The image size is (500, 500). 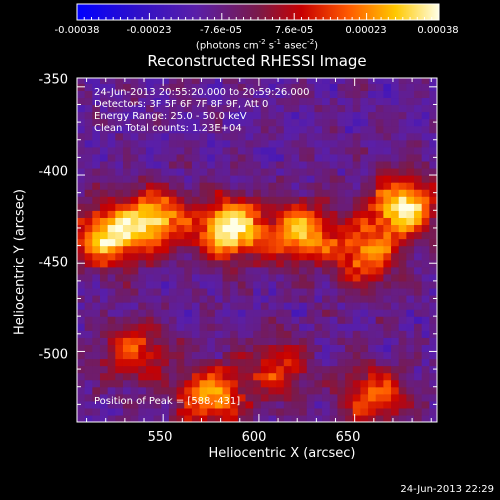 What do you see at coordinates (160, 437) in the screenshot?
I see `x-tick-label: 550` at bounding box center [160, 437].